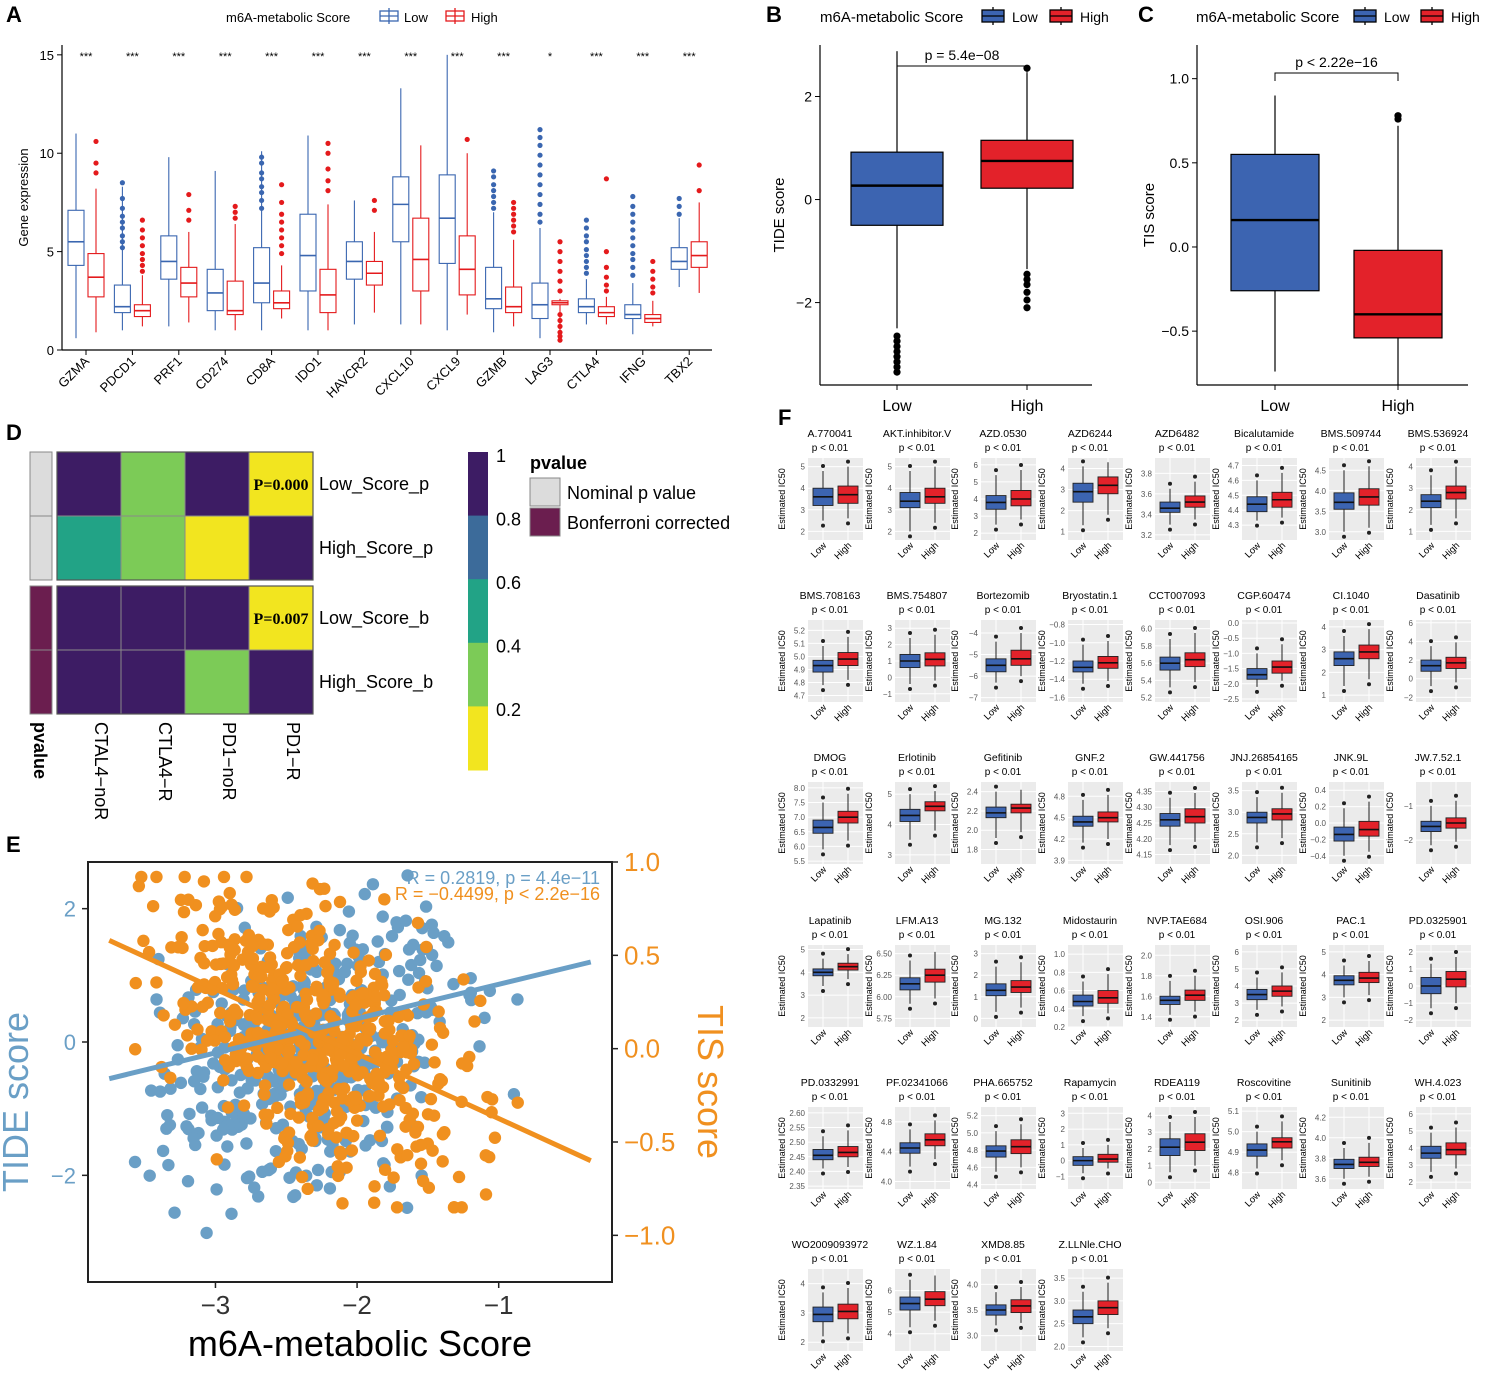  What do you see at coordinates (890, 628) in the screenshot?
I see `y-tick-label: 3` at bounding box center [890, 628].